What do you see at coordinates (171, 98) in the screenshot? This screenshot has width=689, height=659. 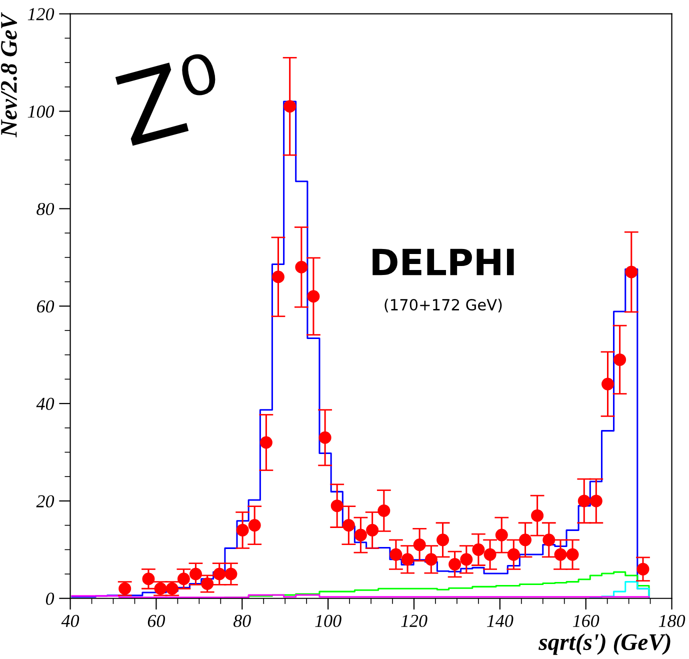 I see `annotation: Z⁰` at bounding box center [171, 98].